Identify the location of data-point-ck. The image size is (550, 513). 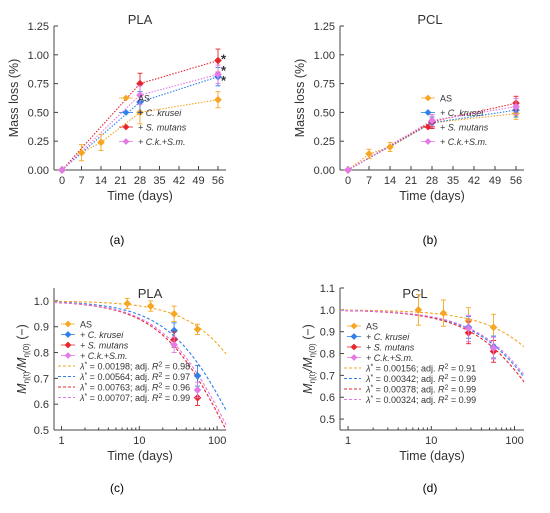
(197, 375).